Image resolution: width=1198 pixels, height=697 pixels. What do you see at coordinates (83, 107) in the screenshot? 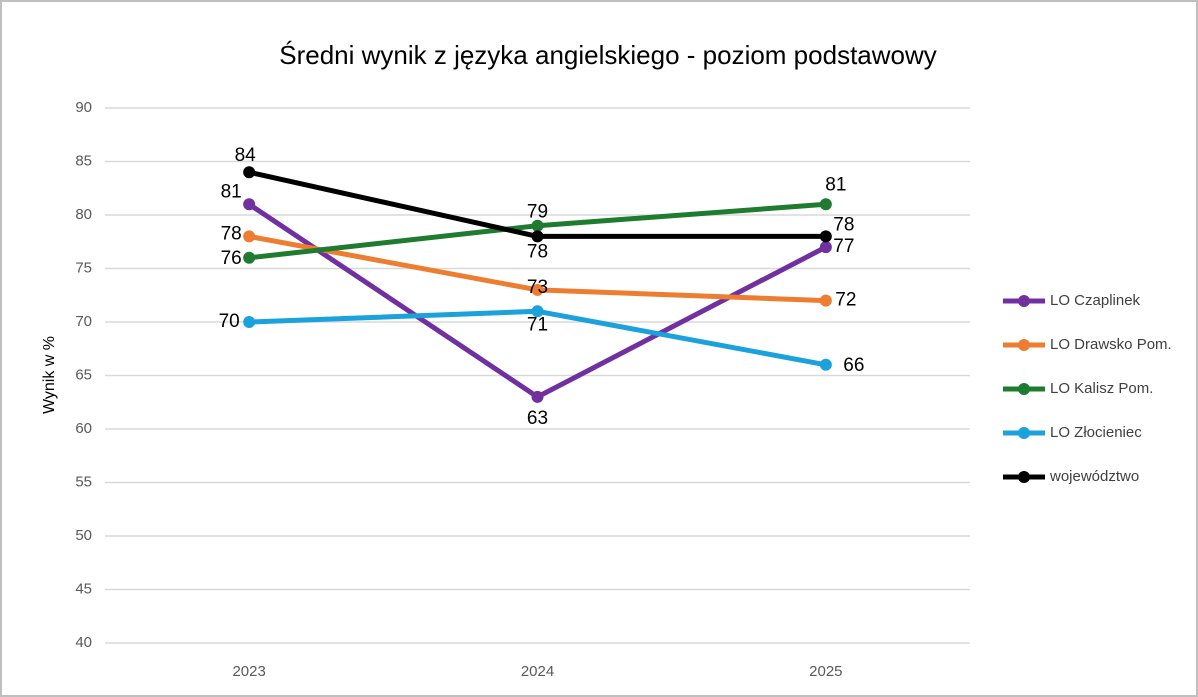
I see `y-tick-label: 90` at bounding box center [83, 107].